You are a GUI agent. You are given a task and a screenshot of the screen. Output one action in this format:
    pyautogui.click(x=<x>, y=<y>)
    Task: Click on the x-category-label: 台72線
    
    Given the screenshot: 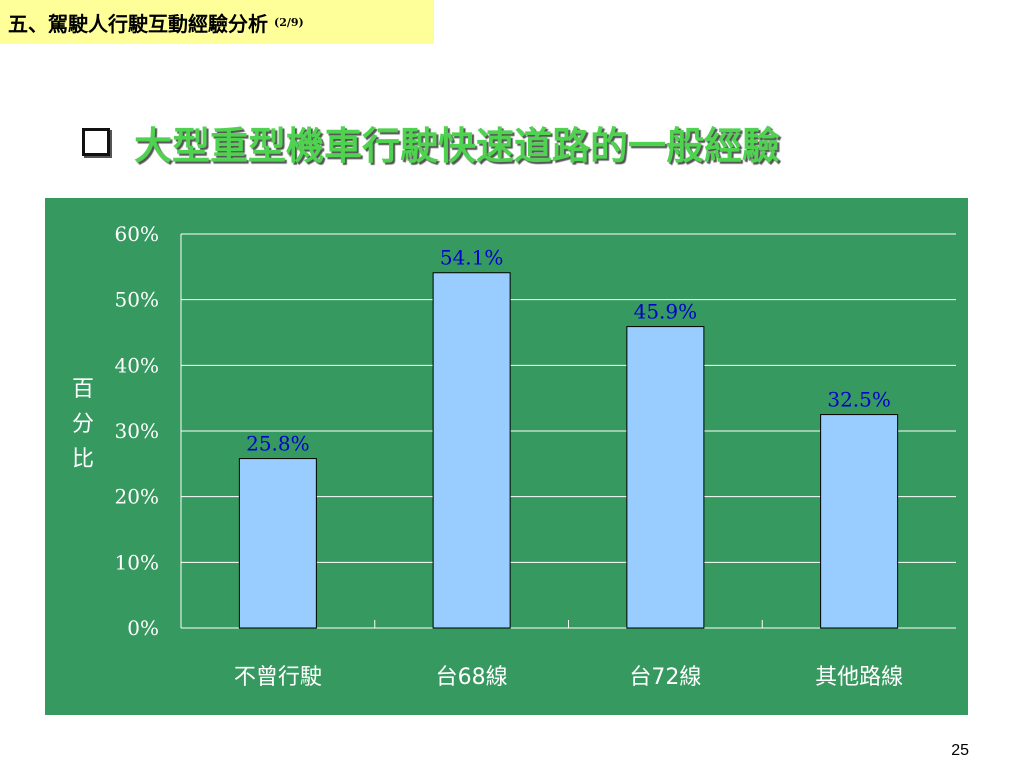 What is the action you would take?
    pyautogui.click(x=665, y=677)
    